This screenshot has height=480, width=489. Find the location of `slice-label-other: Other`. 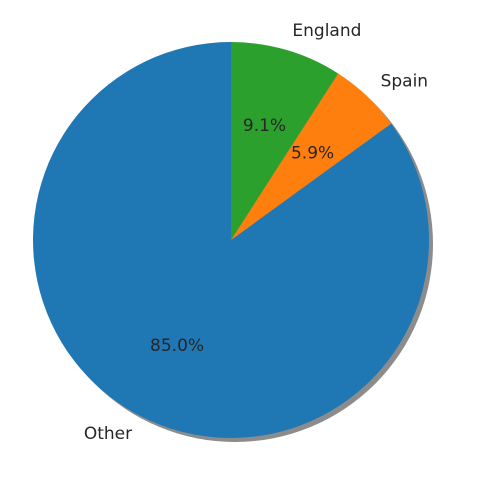

slice-label-other: Other is located at coordinates (108, 434).